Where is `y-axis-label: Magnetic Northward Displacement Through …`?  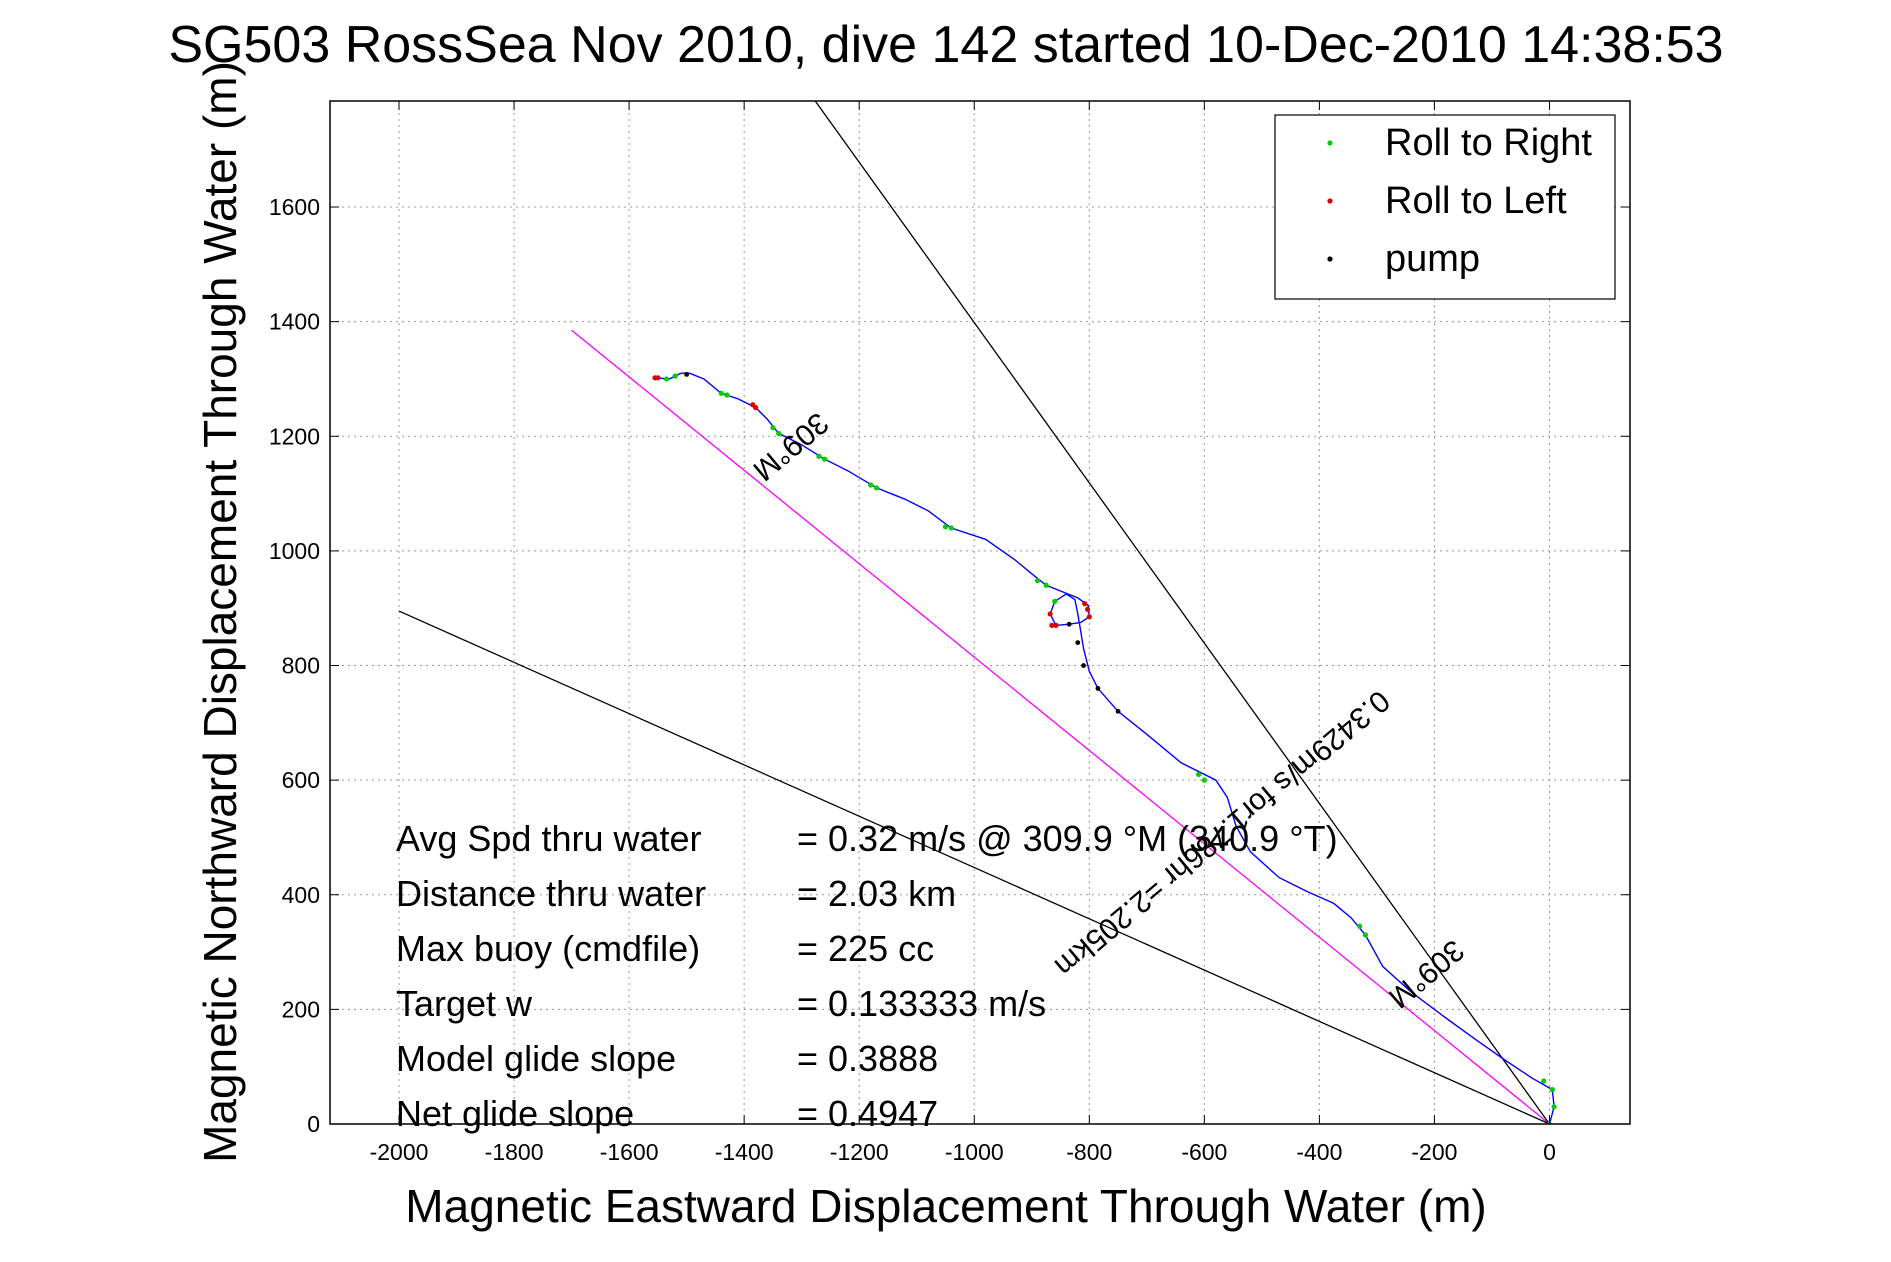 y-axis-label: Magnetic Northward Displacement Through … is located at coordinates (220, 612).